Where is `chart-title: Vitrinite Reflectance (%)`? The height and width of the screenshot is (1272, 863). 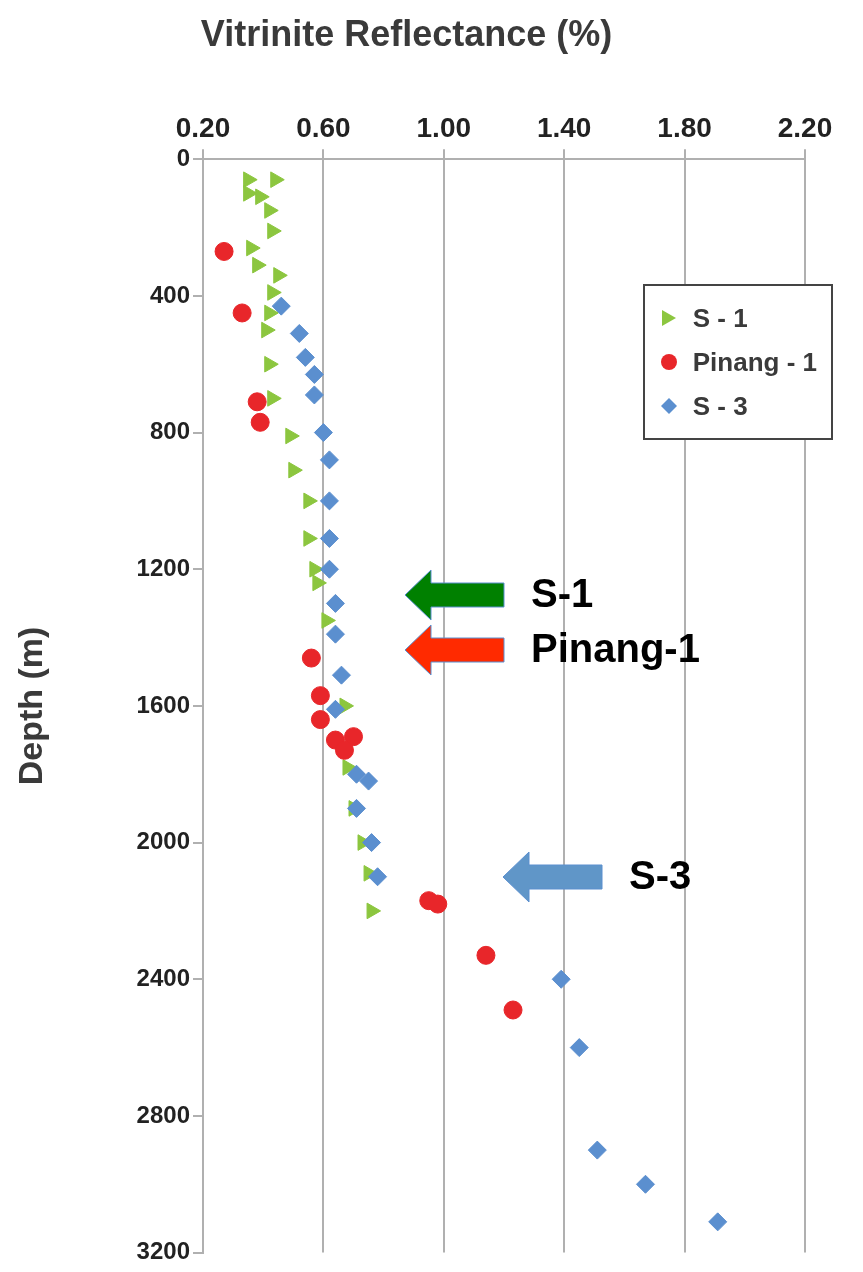
chart-title: Vitrinite Reflectance (%) is located at coordinates (406, 33).